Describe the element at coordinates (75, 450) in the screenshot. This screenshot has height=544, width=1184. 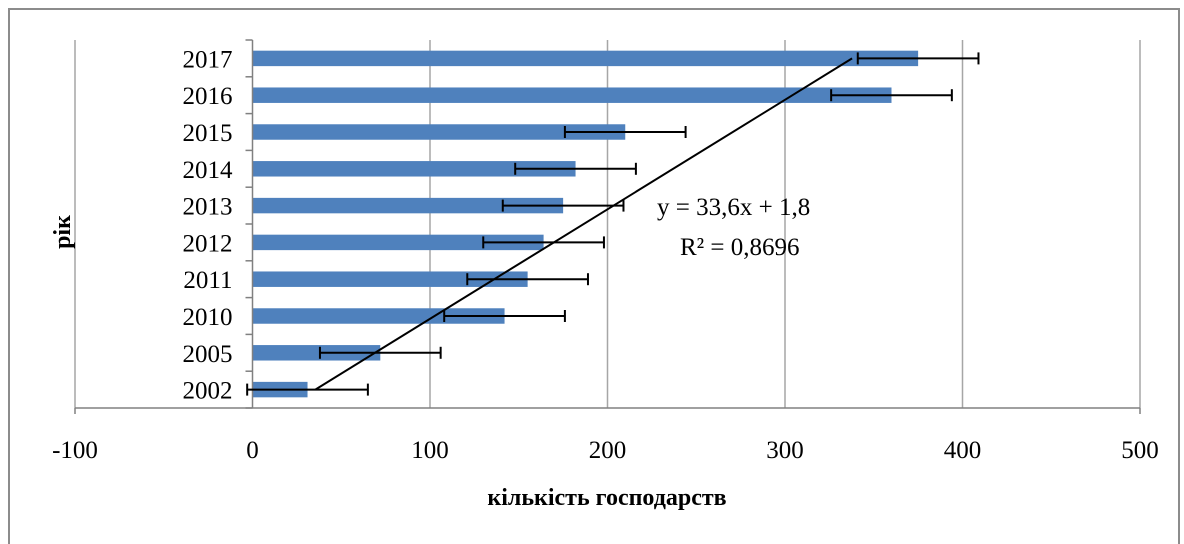
I see `x-tick-label: -100` at that location.